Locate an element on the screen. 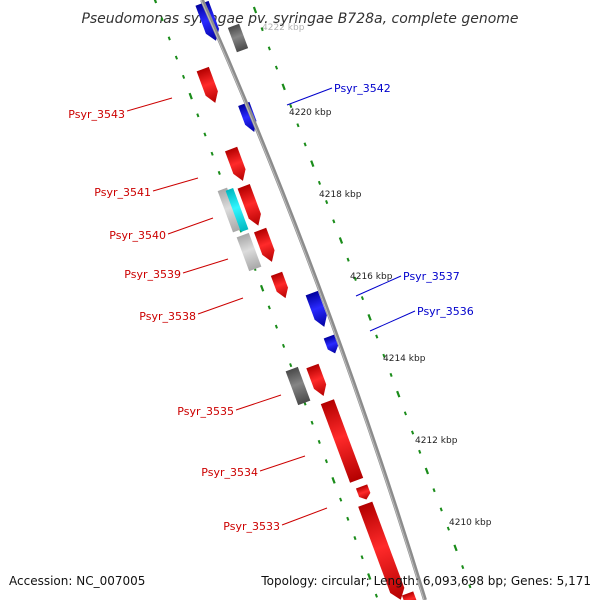 The image size is (600, 600). accession-label: Accession: NC_007005 is located at coordinates (77, 581).